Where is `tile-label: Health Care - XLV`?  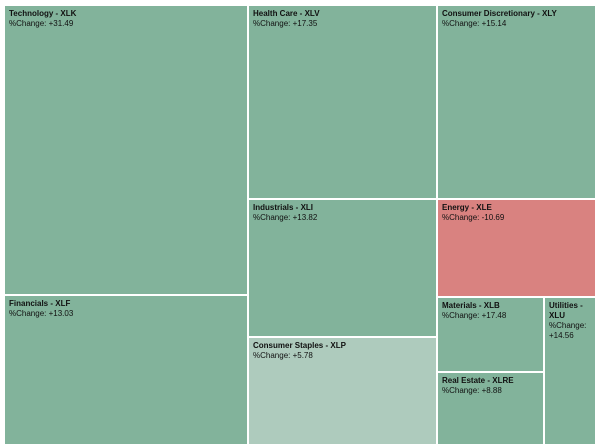 tile-label: Health Care - XLV is located at coordinates (286, 13).